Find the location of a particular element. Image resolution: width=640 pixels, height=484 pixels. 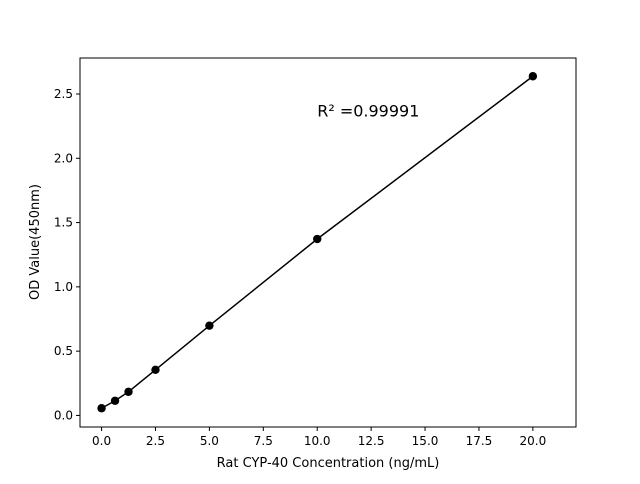

x-tick-label: 0.0 is located at coordinates (101, 441).